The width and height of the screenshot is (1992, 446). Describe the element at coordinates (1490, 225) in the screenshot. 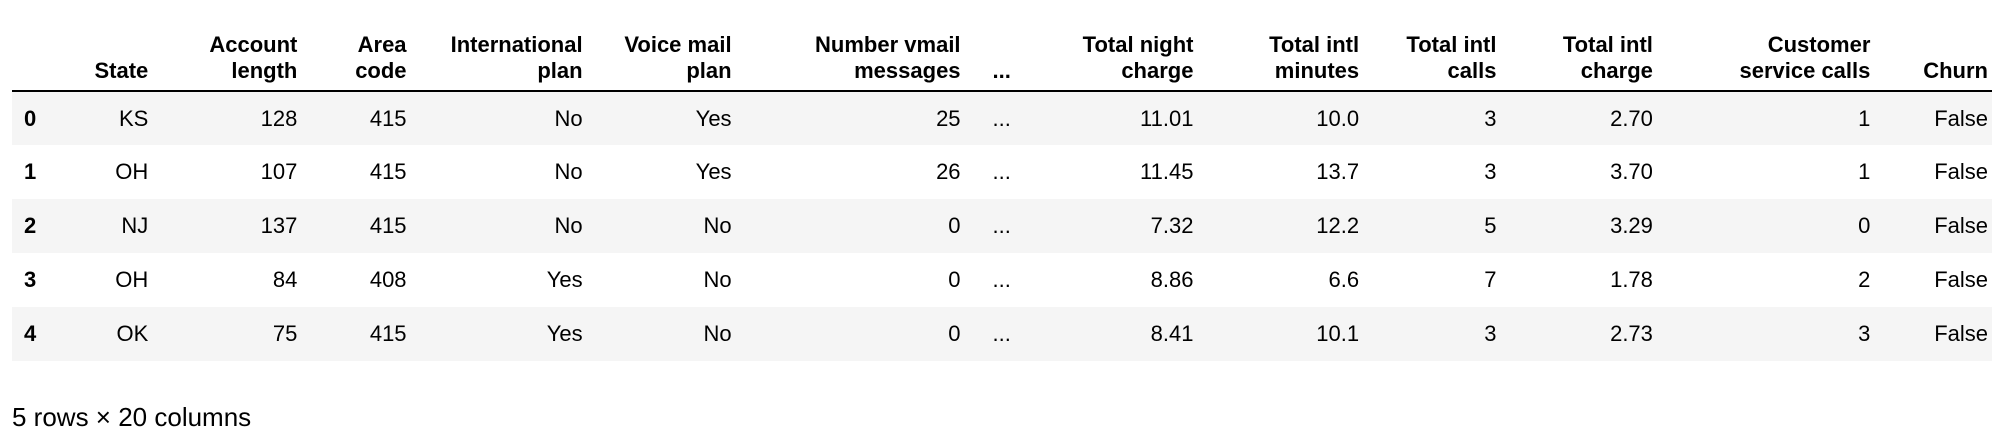

I see `cell-total-intl-calls: 5` at that location.